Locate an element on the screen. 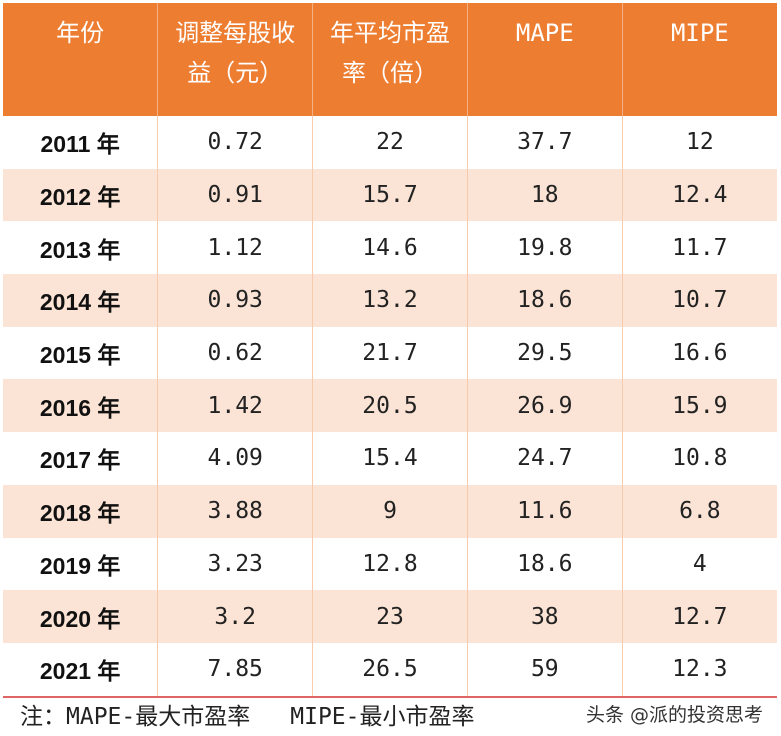 The width and height of the screenshot is (781, 736). table-cell: 14.6 is located at coordinates (390, 248).